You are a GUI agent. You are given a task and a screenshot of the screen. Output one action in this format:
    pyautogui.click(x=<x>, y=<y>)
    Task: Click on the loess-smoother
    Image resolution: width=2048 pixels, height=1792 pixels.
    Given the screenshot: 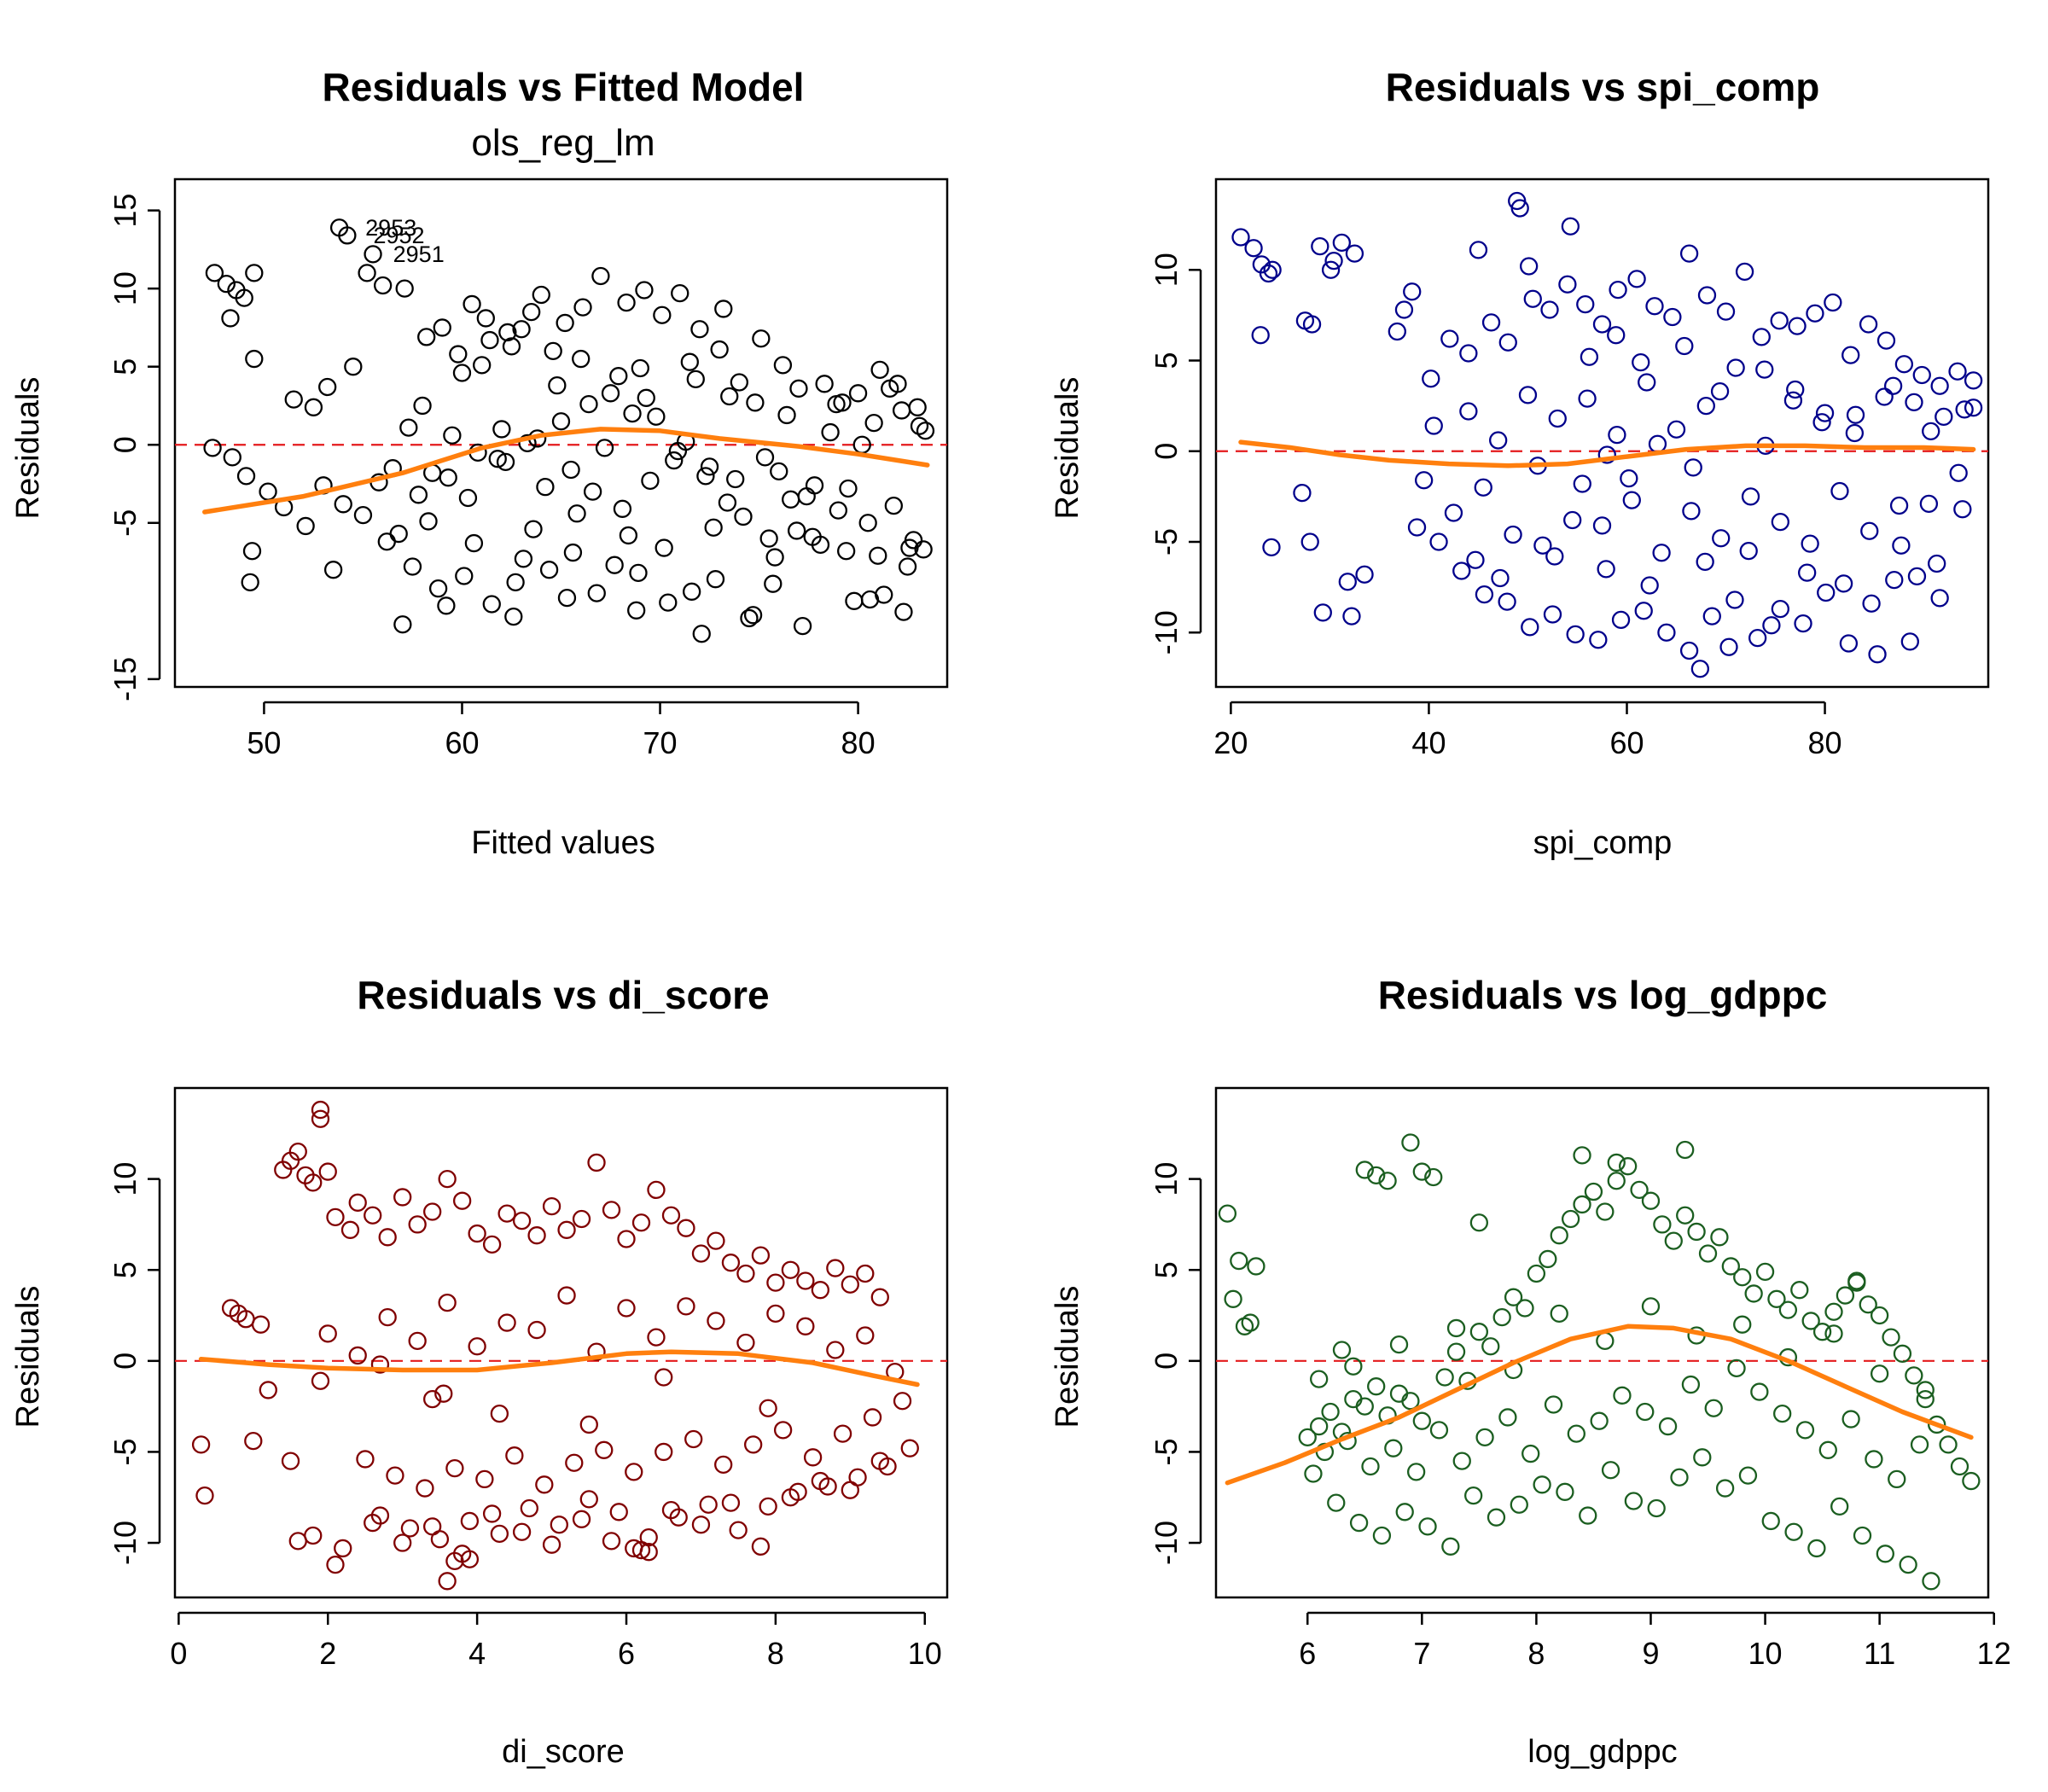 What is the action you would take?
    pyautogui.click(x=1607, y=454)
    